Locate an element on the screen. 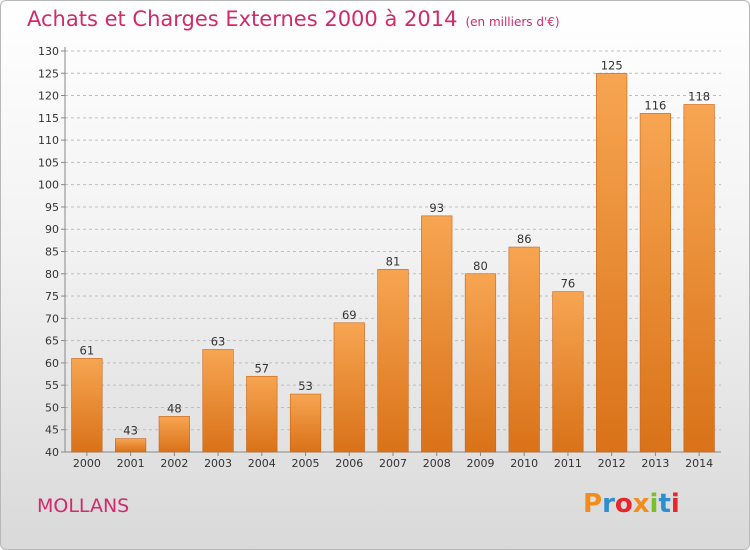  y-tick-label: 80 is located at coordinates (52, 274).